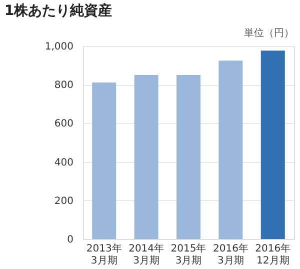  What do you see at coordinates (230, 254) in the screenshot?
I see `x-tick-label: 2016年 3月期` at bounding box center [230, 254].